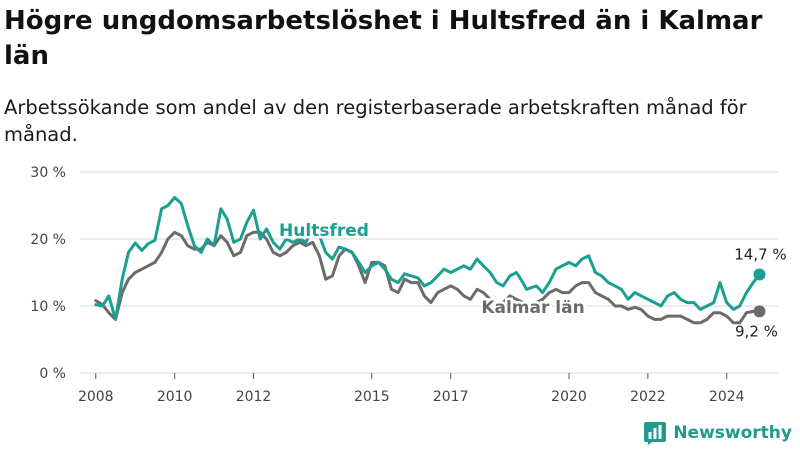 The image size is (800, 450). I want to click on y-tick-label: 30 %, so click(48, 173).